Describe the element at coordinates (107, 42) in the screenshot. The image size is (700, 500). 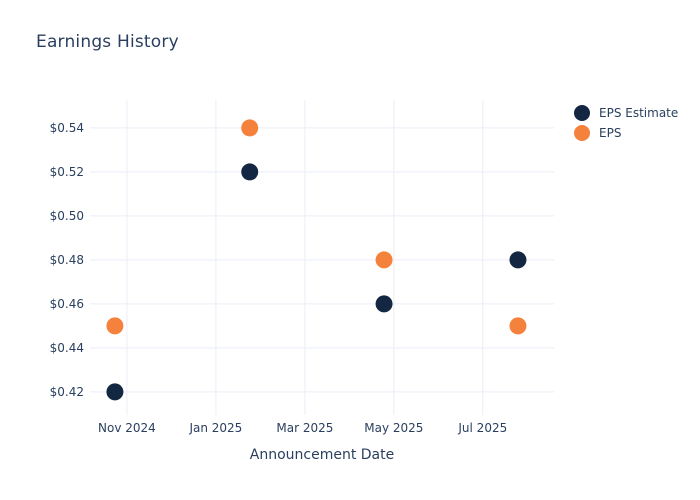
I see `chart-title: Earnings History` at that location.